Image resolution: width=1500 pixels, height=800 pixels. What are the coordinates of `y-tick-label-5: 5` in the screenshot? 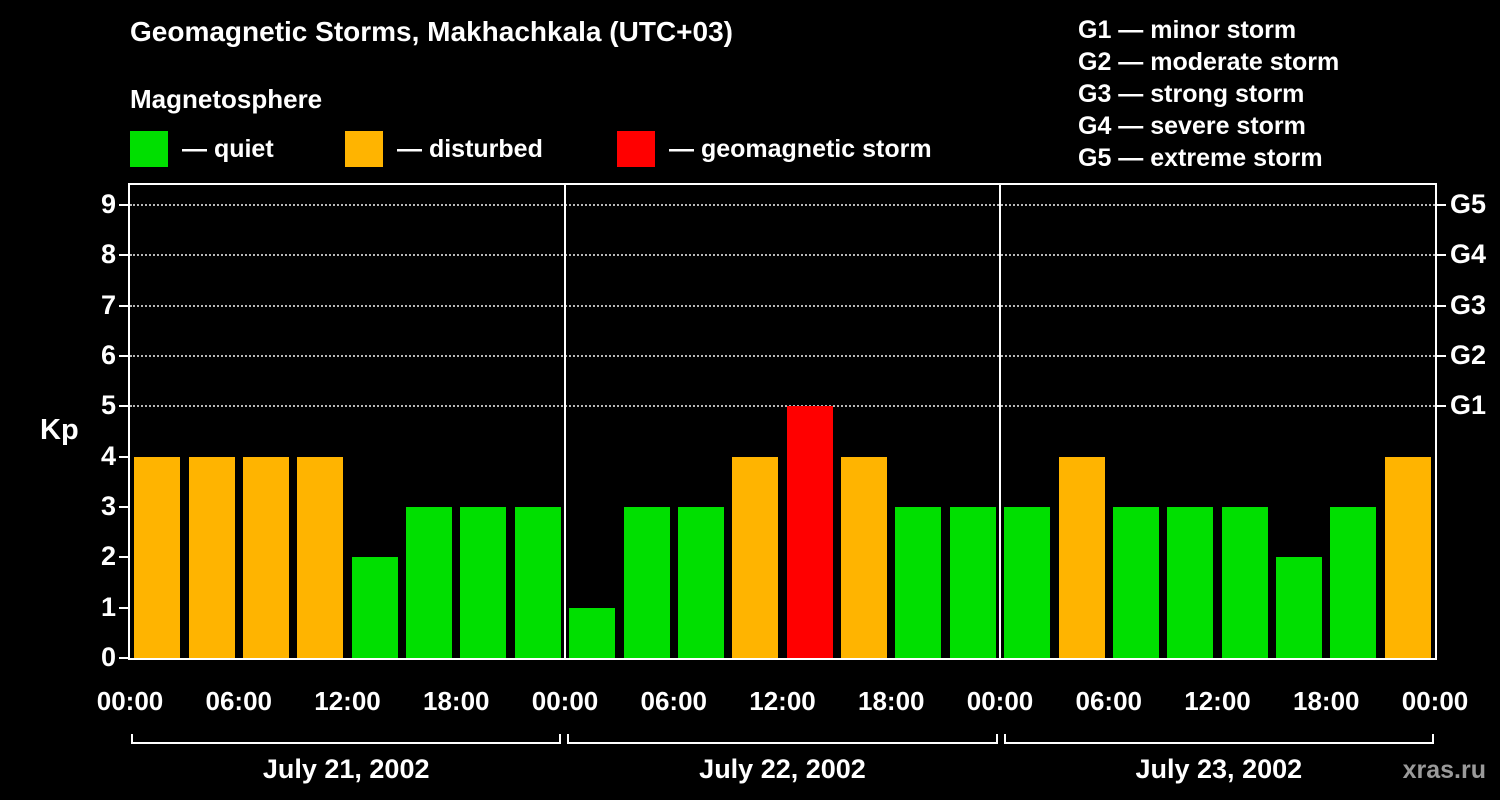 It's located at (108, 405).